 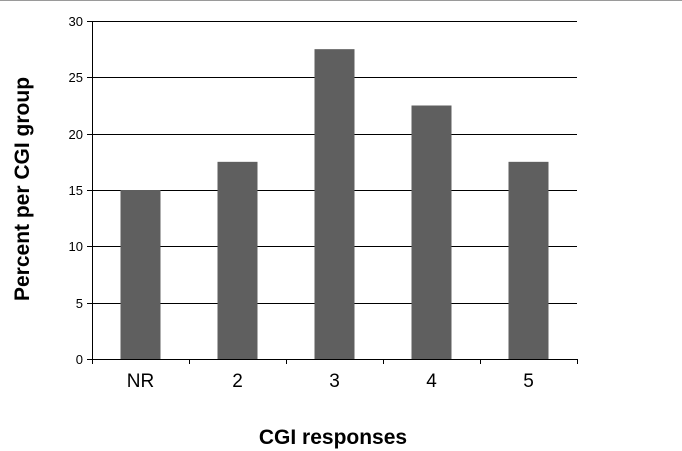 I want to click on x-tick-label-NR: NR, so click(x=140, y=381).